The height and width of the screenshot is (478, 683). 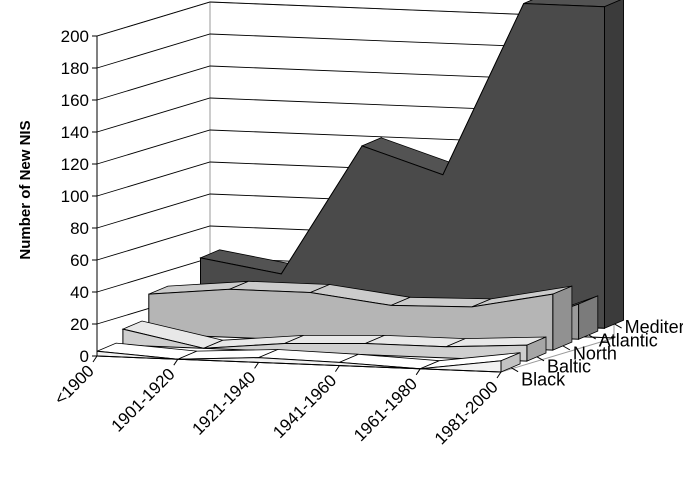 What do you see at coordinates (74, 384) in the screenshot?
I see `x-tick-label: <1900` at bounding box center [74, 384].